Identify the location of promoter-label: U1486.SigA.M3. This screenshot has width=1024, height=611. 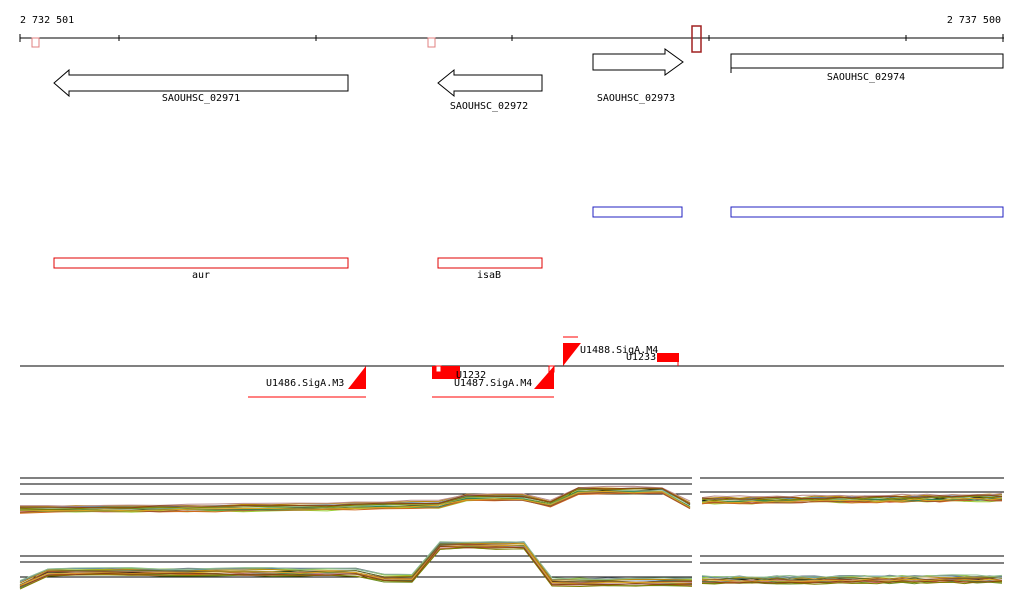
(305, 383).